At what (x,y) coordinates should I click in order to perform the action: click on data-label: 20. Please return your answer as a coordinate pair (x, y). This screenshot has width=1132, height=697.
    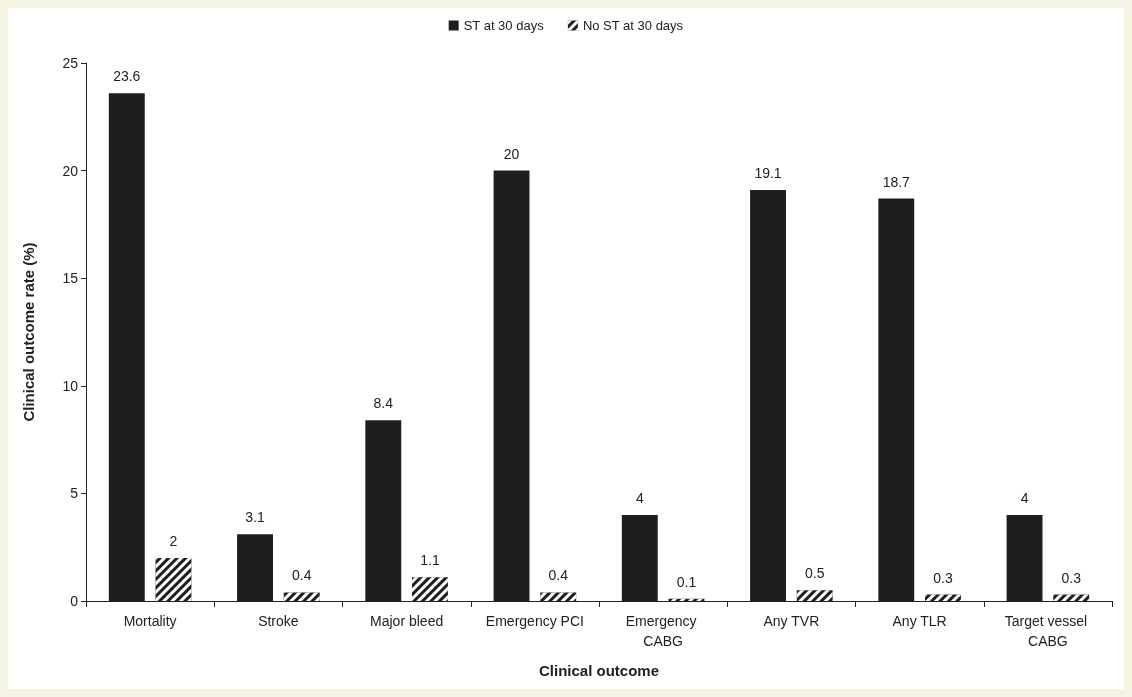
    Looking at the image, I should click on (511, 153).